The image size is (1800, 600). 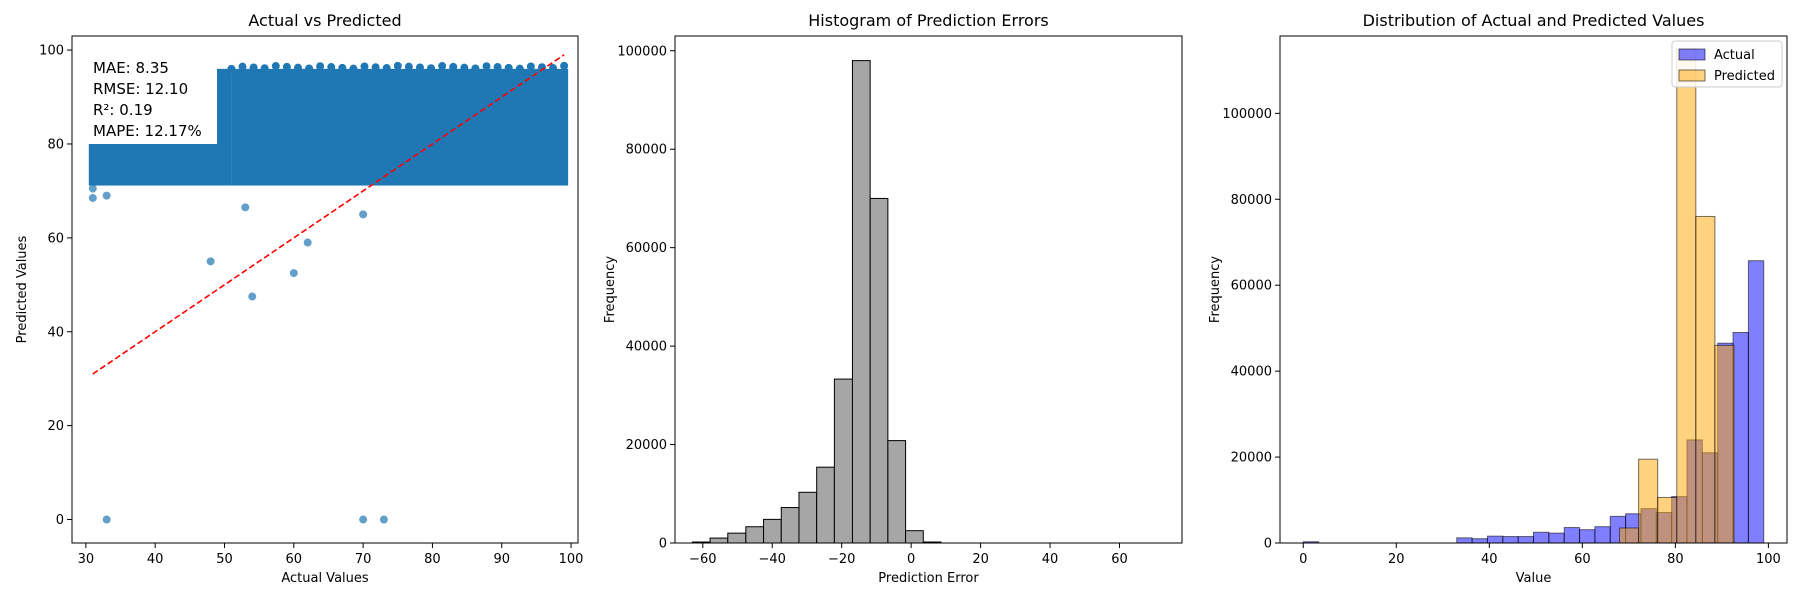 What do you see at coordinates (1692, 54) in the screenshot?
I see `legend-swatch` at bounding box center [1692, 54].